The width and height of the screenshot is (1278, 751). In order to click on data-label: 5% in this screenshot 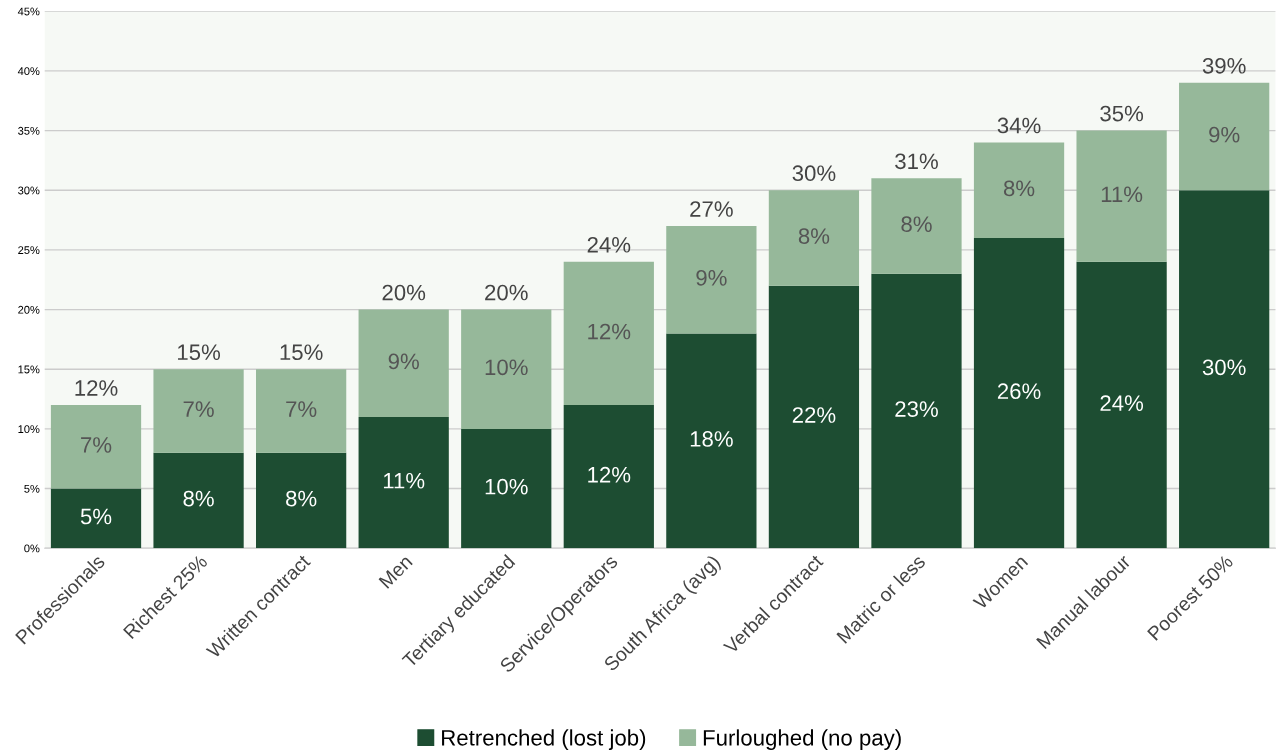, I will do `click(96, 516)`.